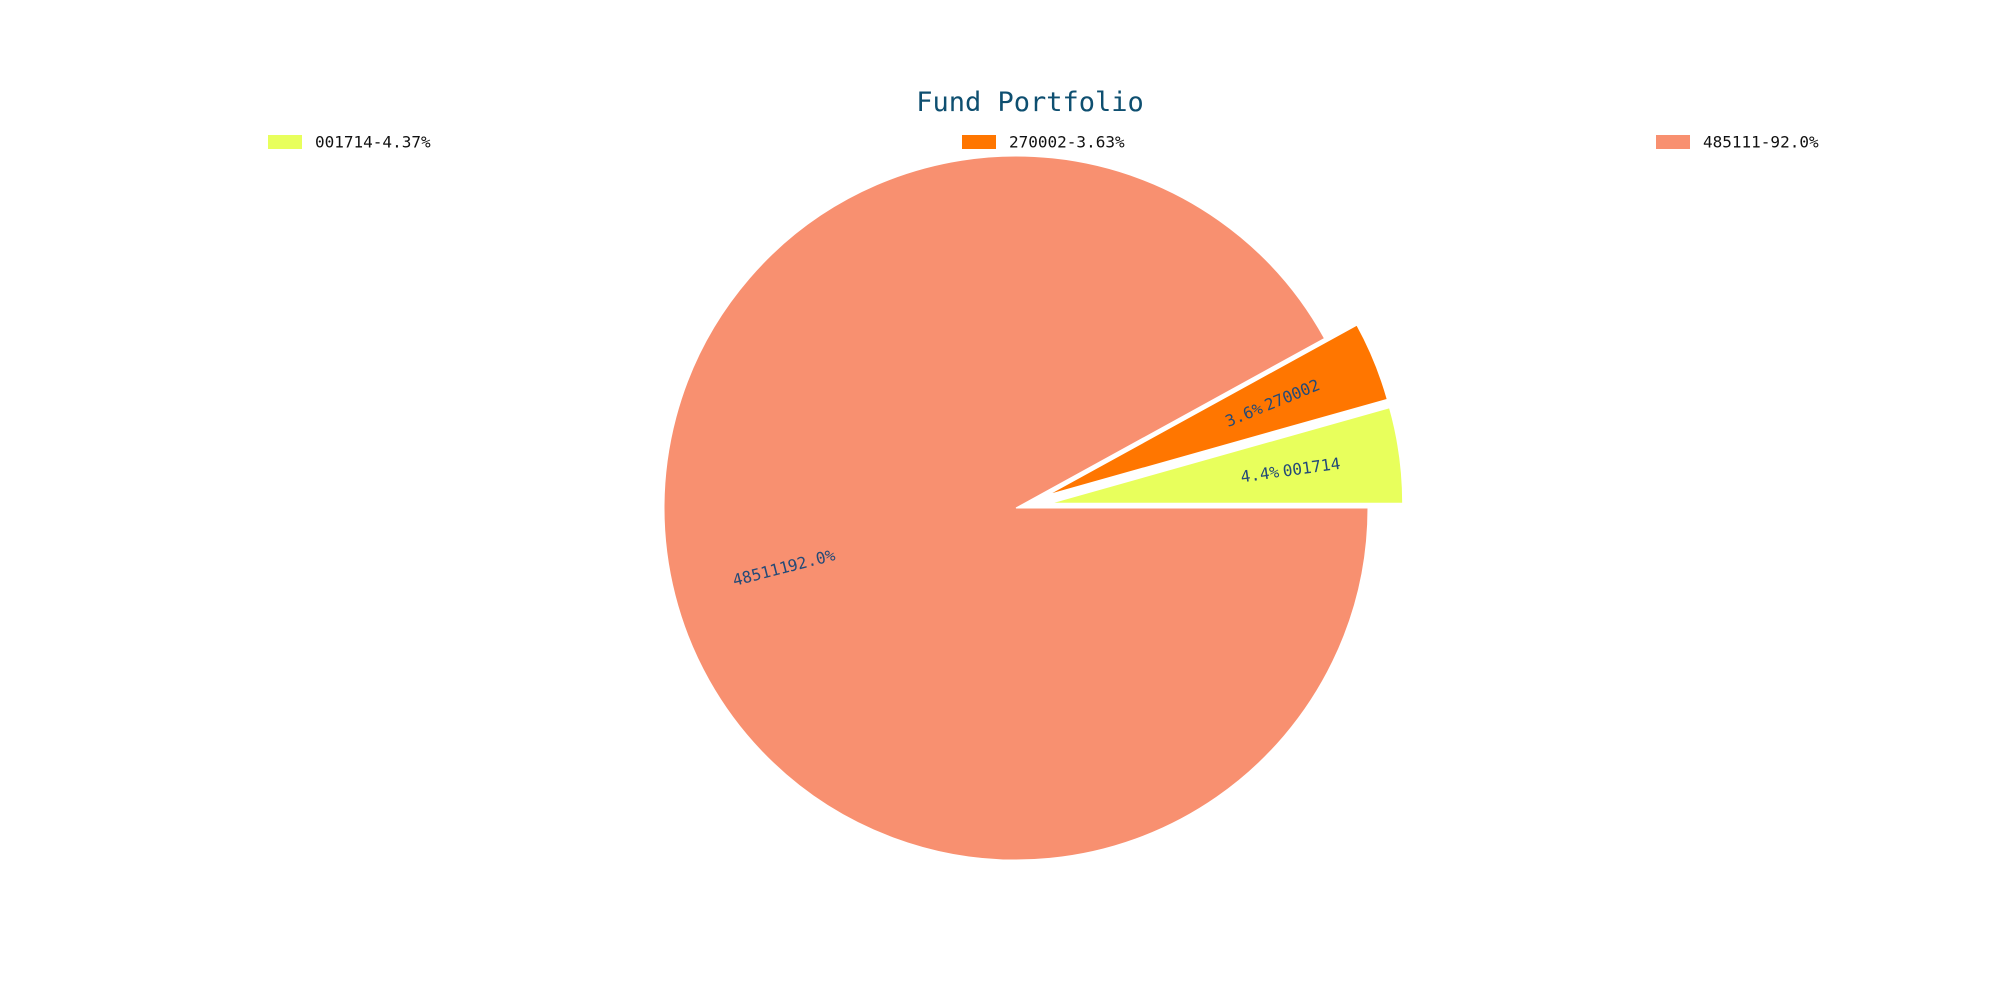 The height and width of the screenshot is (1004, 2000). What do you see at coordinates (1030, 102) in the screenshot?
I see `chart-title: Fund Portfolio` at bounding box center [1030, 102].